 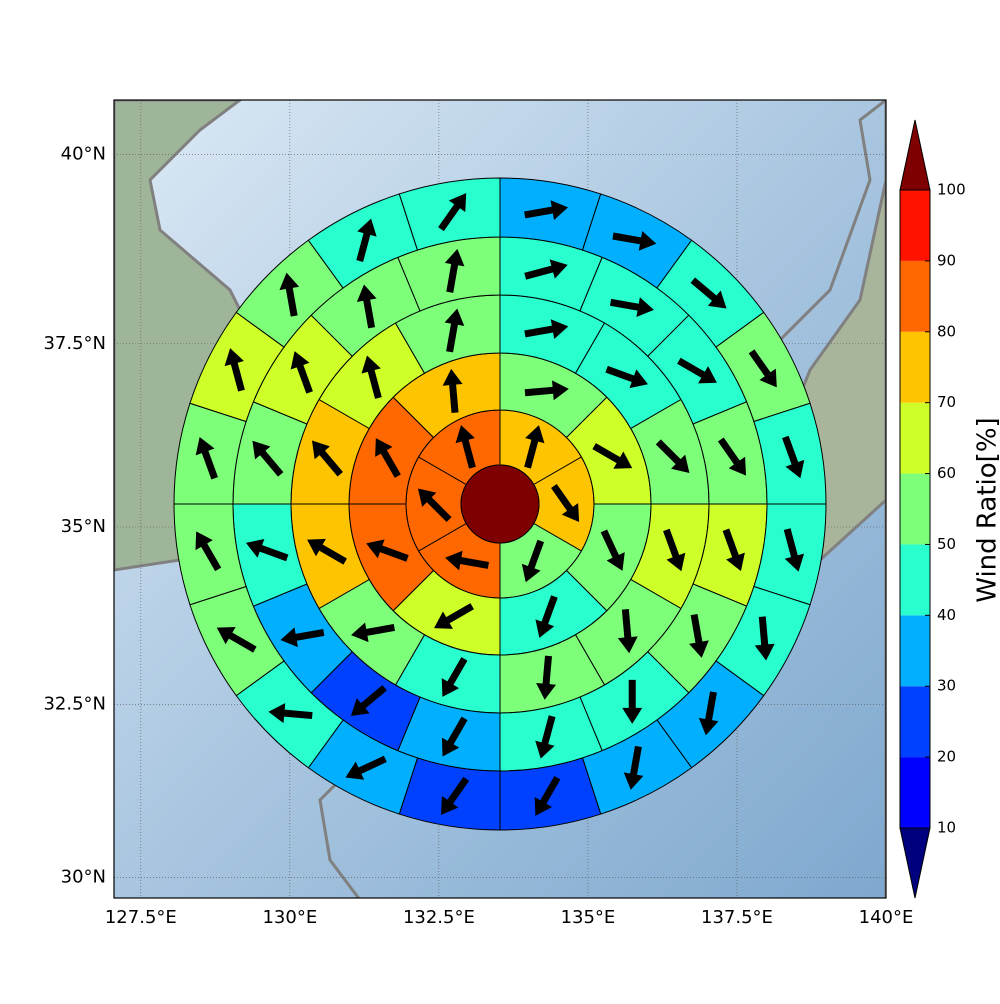 What do you see at coordinates (588, 917) in the screenshot?
I see `x-tick-label: 135°E` at bounding box center [588, 917].